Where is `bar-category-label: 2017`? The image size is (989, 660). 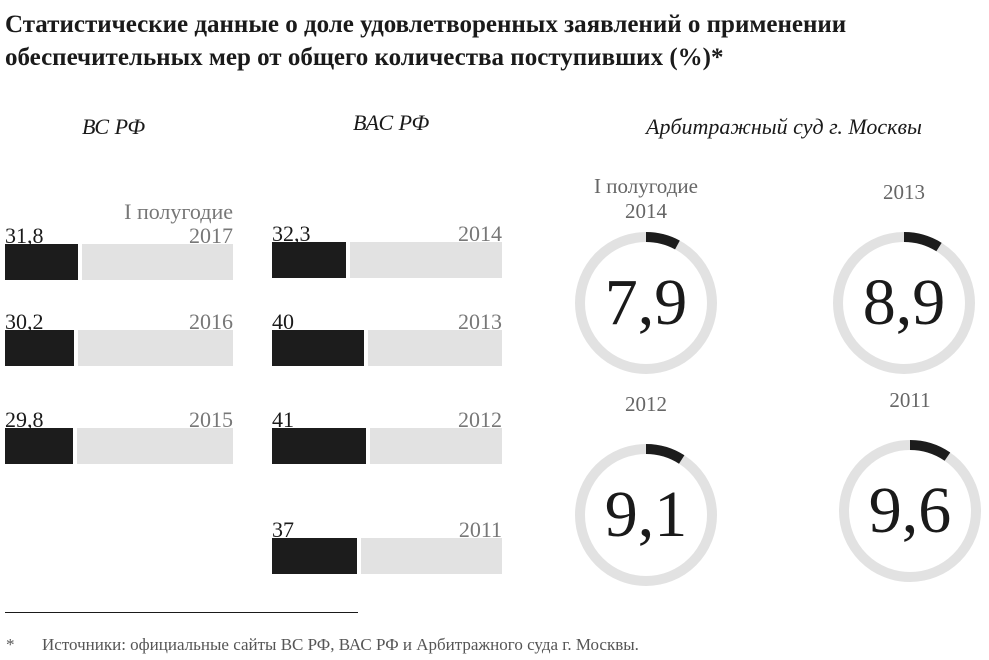 bar-category-label: 2017 is located at coordinates (211, 235).